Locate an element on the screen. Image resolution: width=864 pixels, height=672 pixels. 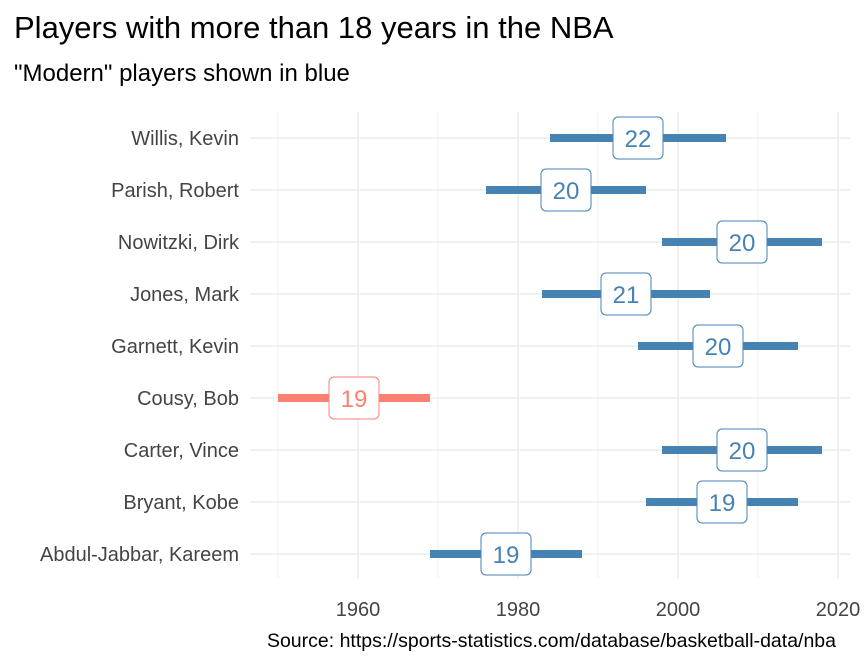
y-tick-label: Carter, Vince is located at coordinates (181, 451).